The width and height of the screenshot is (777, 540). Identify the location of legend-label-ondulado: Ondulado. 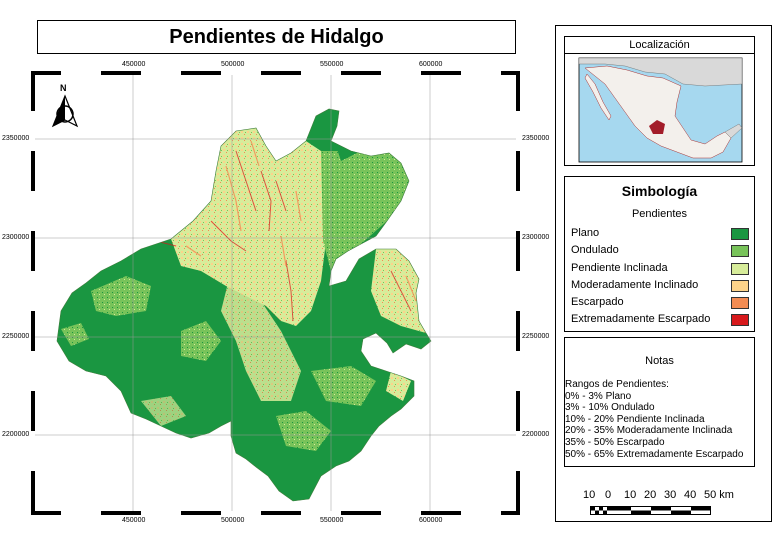
(595, 250).